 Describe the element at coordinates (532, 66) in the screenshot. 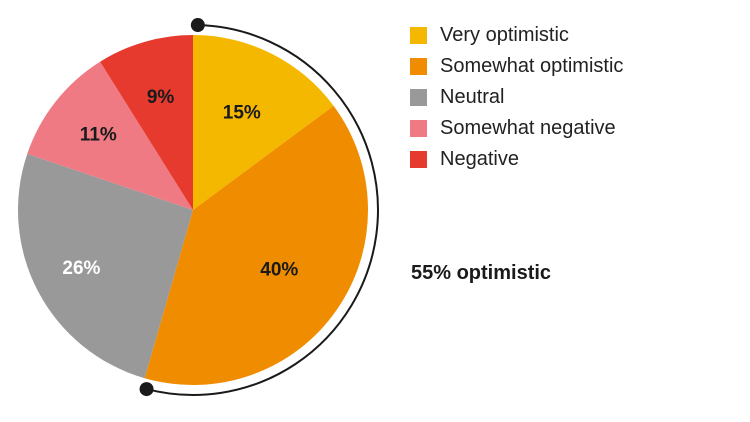

I see `legend-label-somewhat-optimistic: Somewhat optimistic` at that location.